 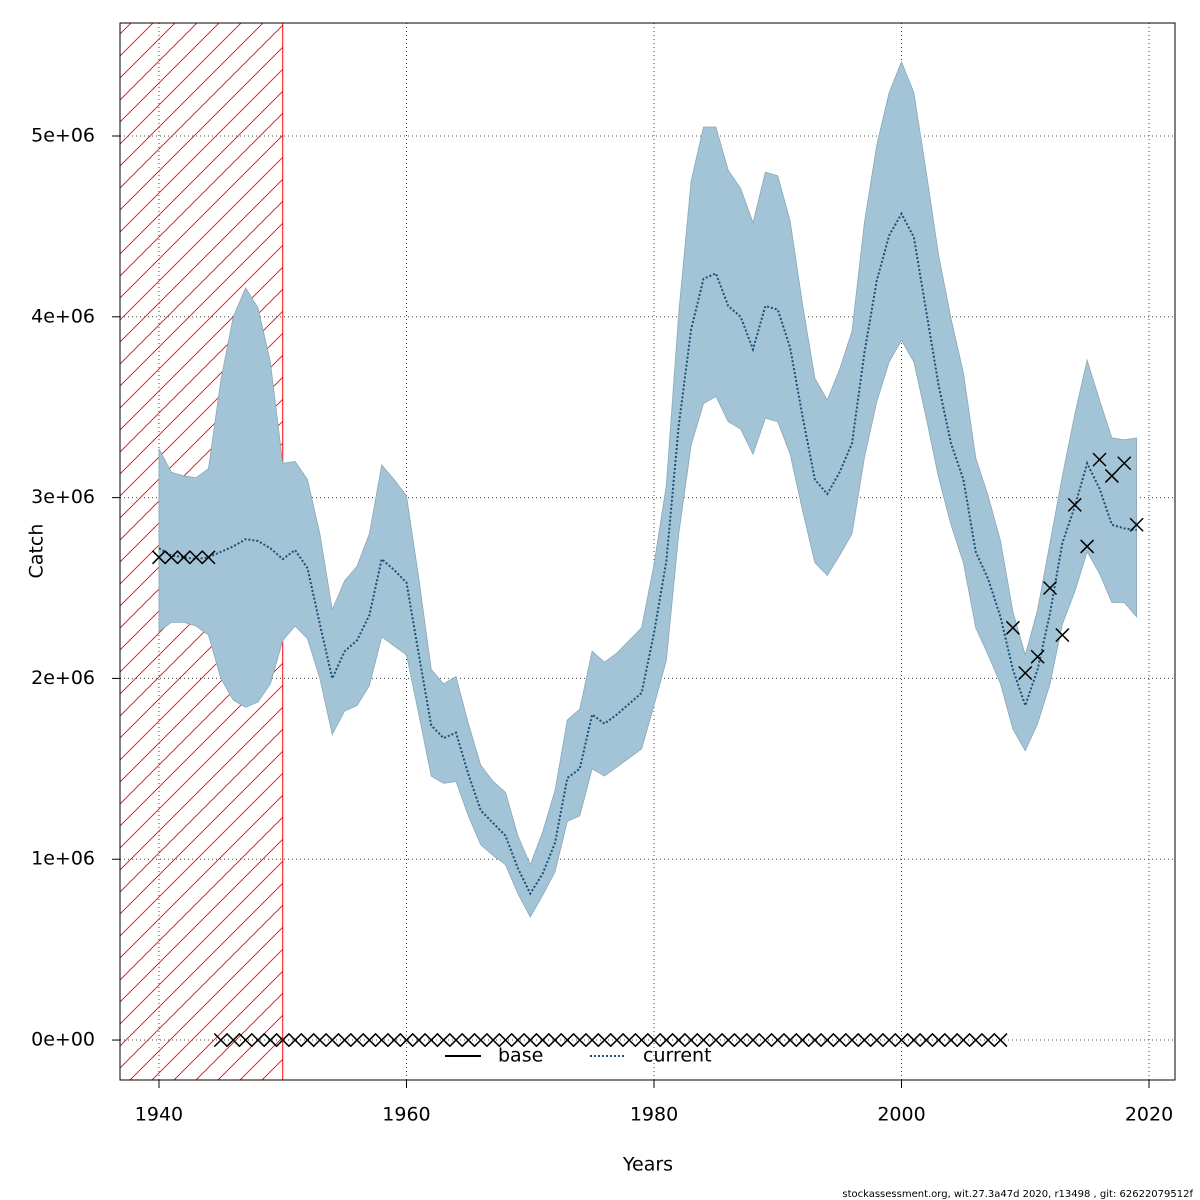 I want to click on x-axis-label: Years, so click(x=647, y=1165).